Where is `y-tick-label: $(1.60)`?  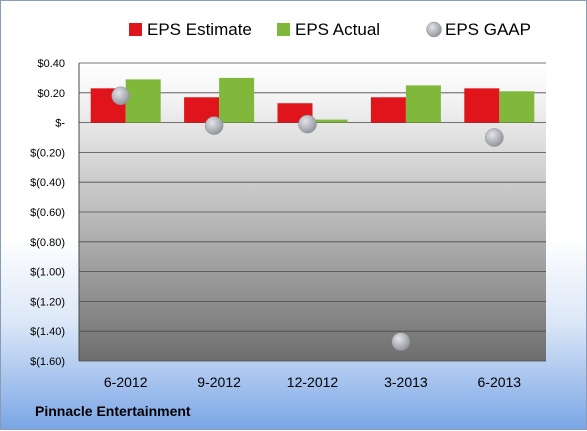 y-tick-label: $(1.60) is located at coordinates (47, 362).